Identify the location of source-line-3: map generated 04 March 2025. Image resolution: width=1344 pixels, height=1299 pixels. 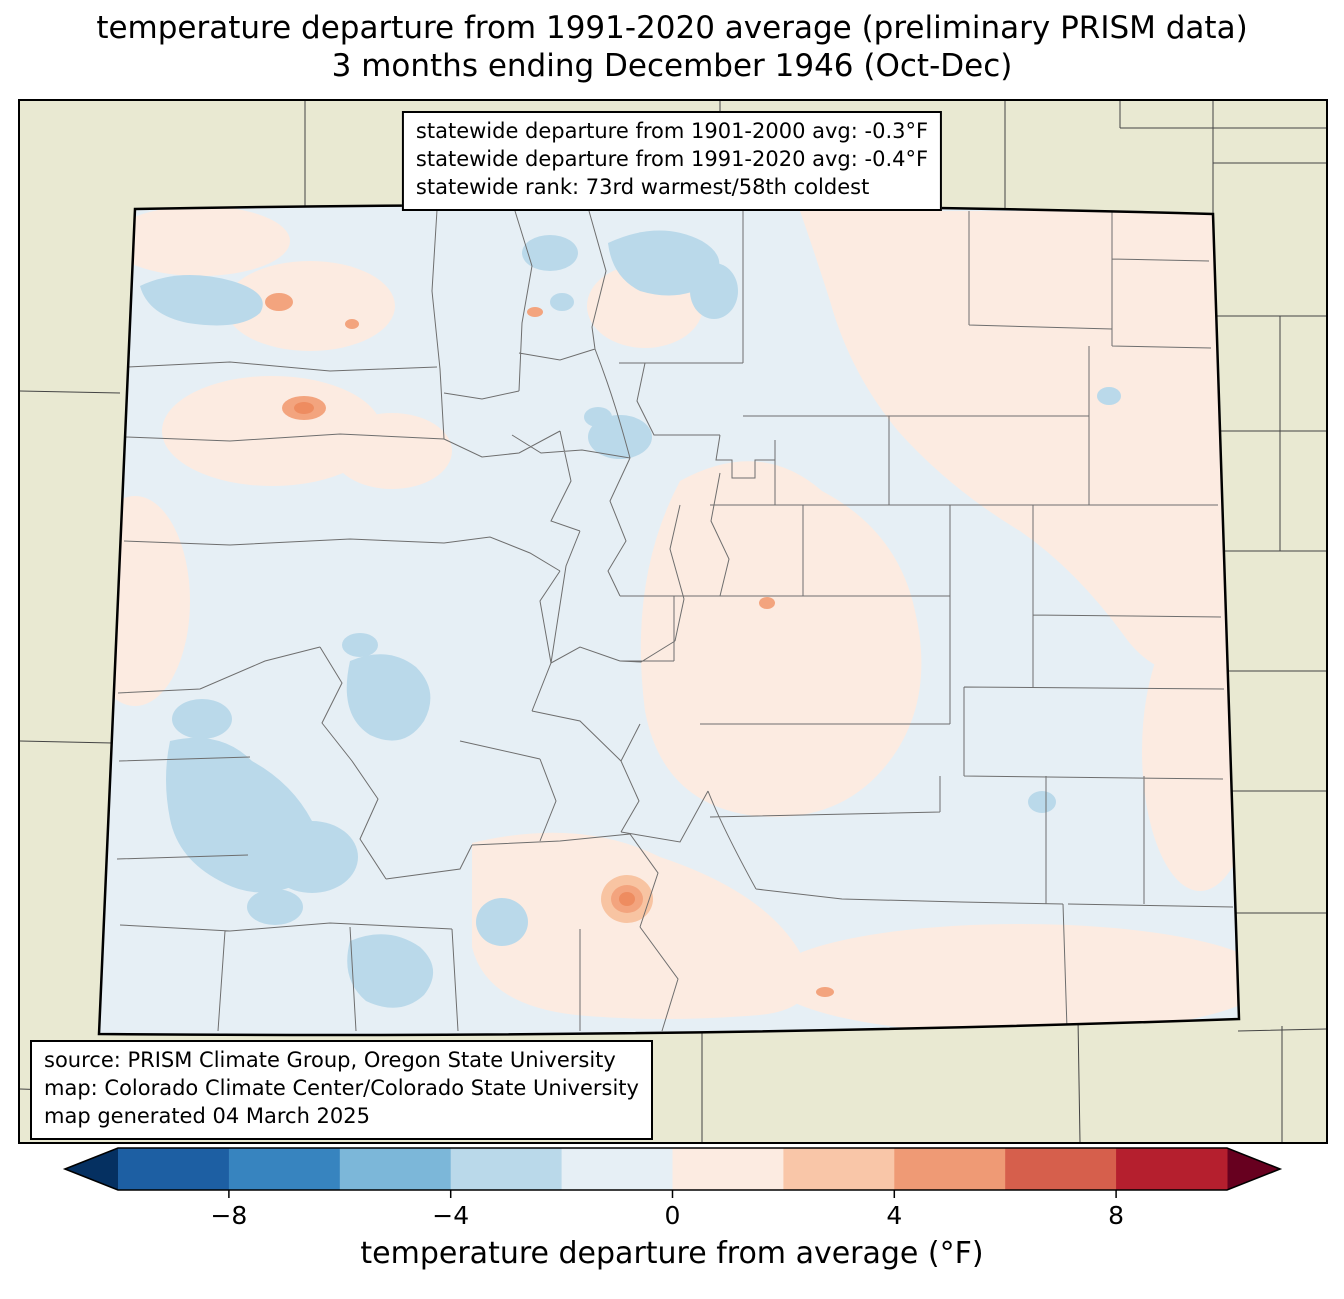
(207, 1115).